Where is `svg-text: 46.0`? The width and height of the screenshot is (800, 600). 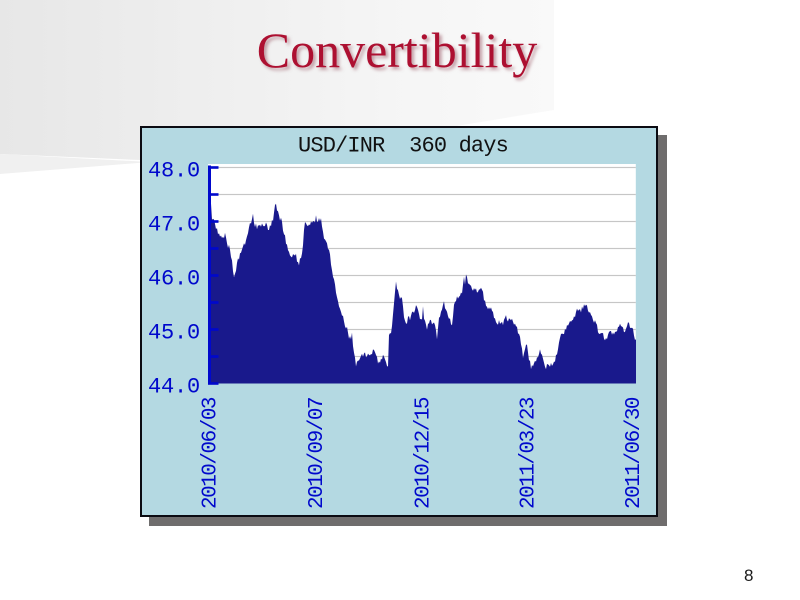
svg-text: 46.0 is located at coordinates (174, 279).